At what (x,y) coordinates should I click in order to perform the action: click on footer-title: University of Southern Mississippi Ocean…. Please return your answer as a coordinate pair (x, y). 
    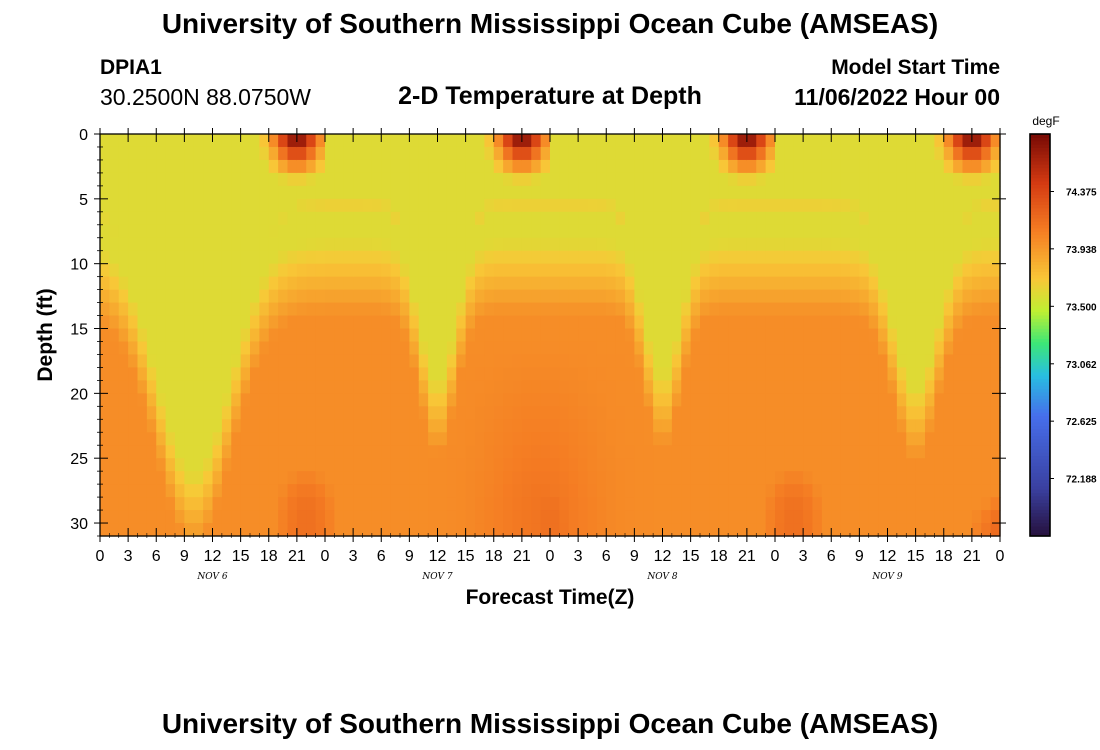
    Looking at the image, I should click on (550, 723).